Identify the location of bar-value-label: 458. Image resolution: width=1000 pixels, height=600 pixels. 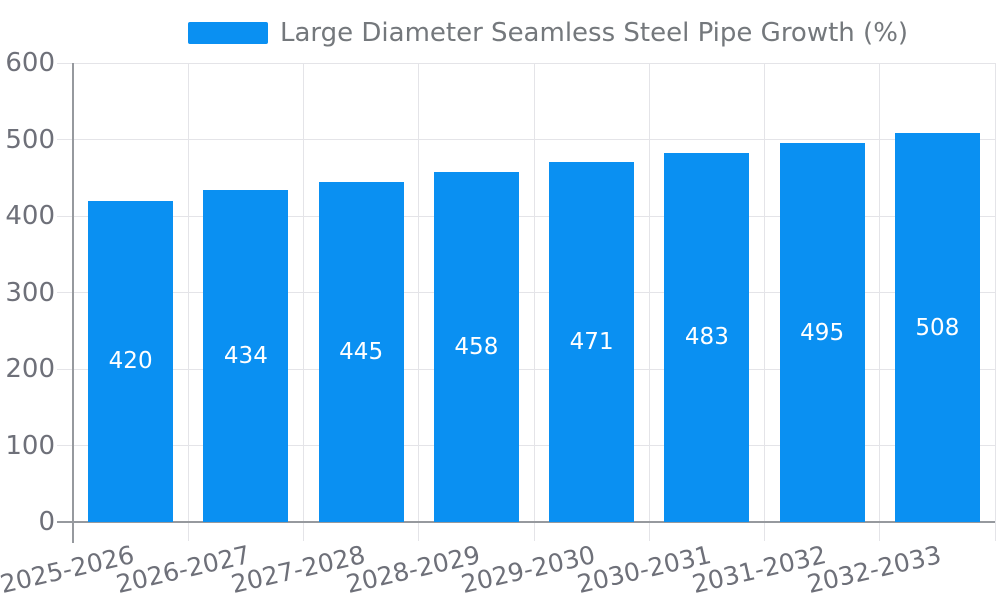
(476, 346).